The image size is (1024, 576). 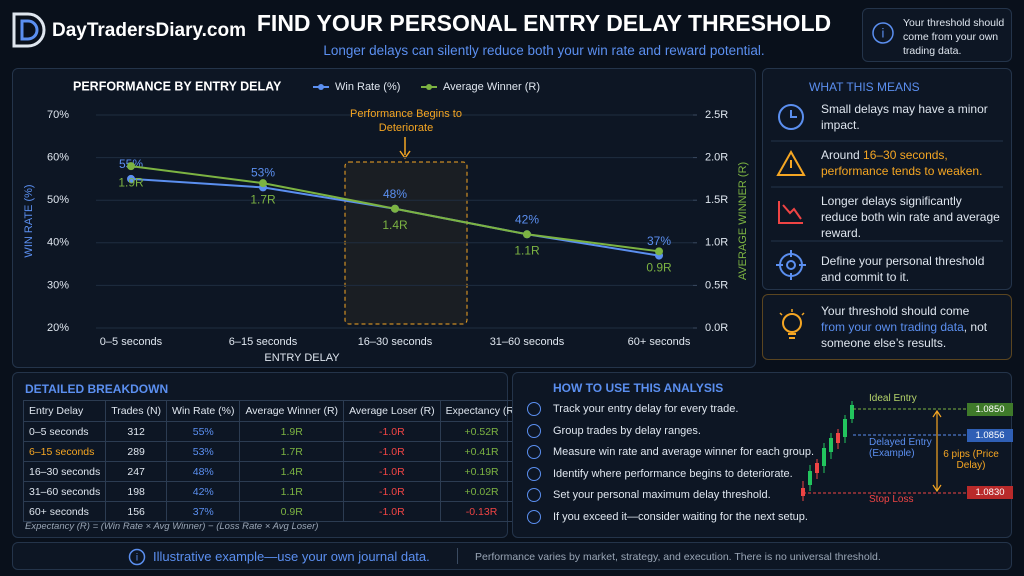 What do you see at coordinates (527, 219) in the screenshot?
I see `data-label: 42%` at bounding box center [527, 219].